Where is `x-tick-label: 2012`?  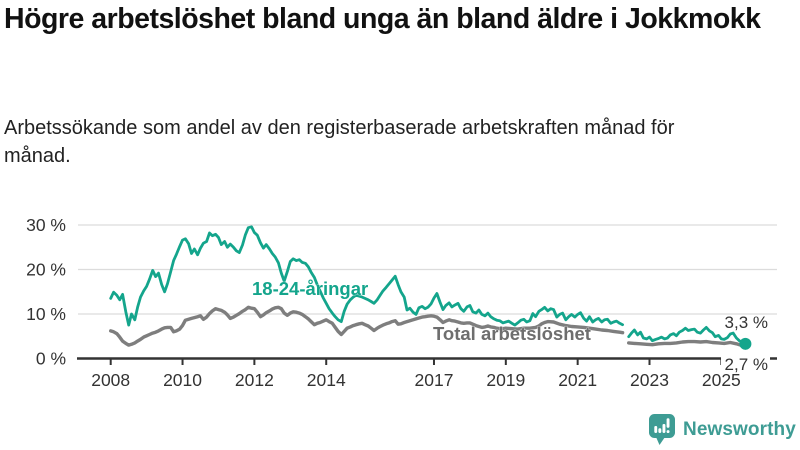 x-tick-label: 2012 is located at coordinates (254, 380).